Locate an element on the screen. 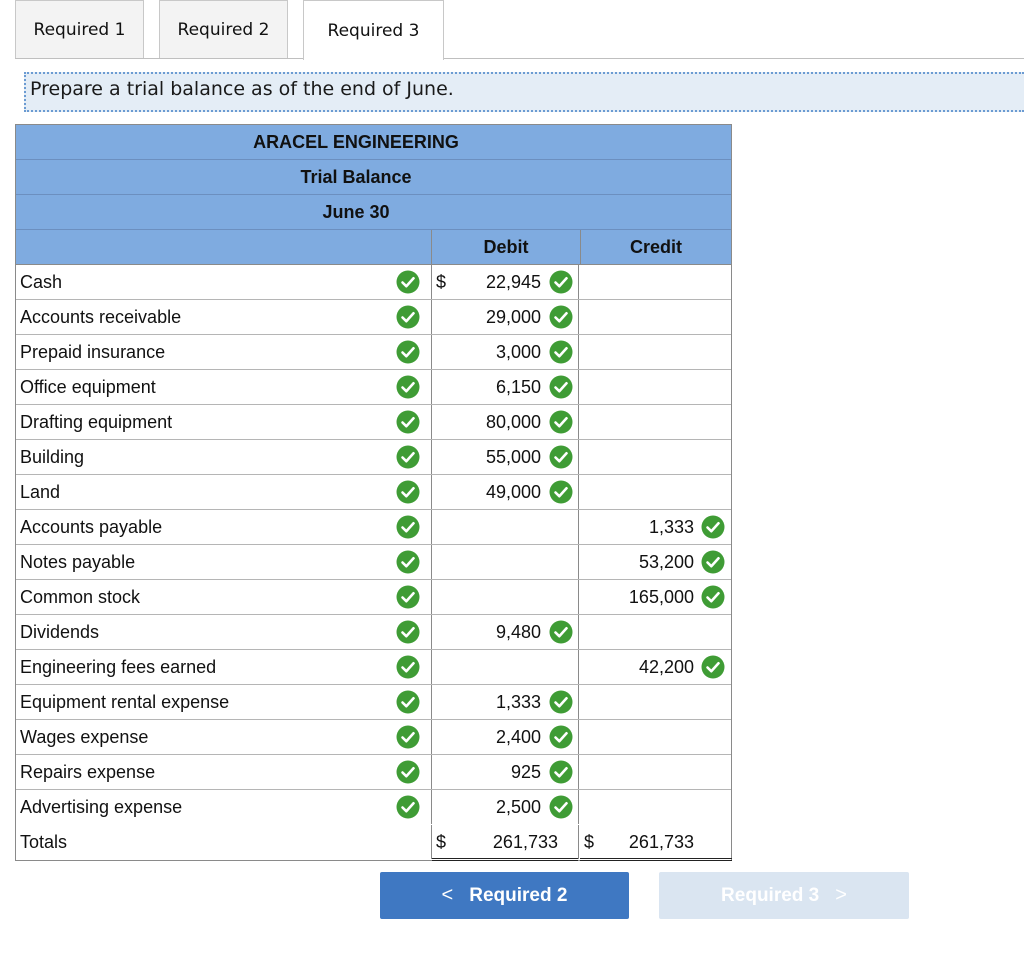 This screenshot has height=980, width=1024. debit-value: 9,480 is located at coordinates (518, 632).